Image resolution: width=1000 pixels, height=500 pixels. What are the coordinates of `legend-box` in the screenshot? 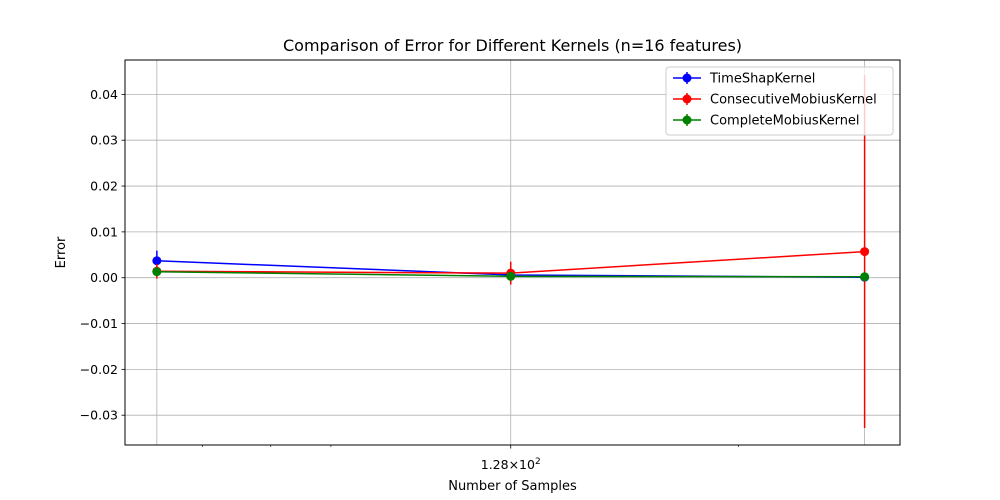 It's located at (779, 101).